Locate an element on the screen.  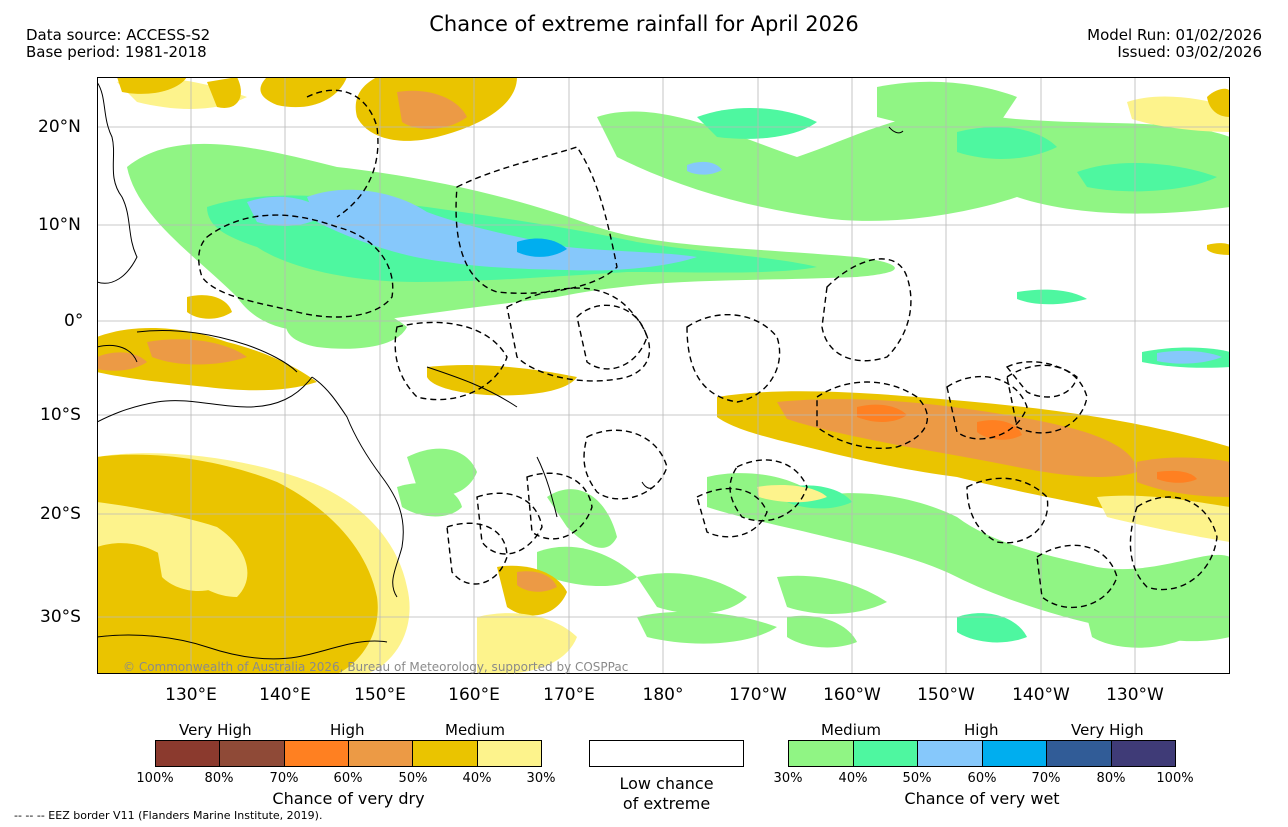
dry-category-high: High is located at coordinates (347, 730).